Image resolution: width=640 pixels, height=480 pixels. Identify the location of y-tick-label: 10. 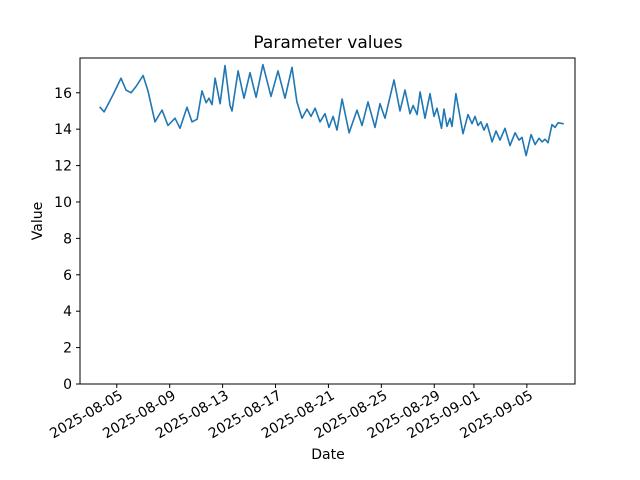
(63, 203).